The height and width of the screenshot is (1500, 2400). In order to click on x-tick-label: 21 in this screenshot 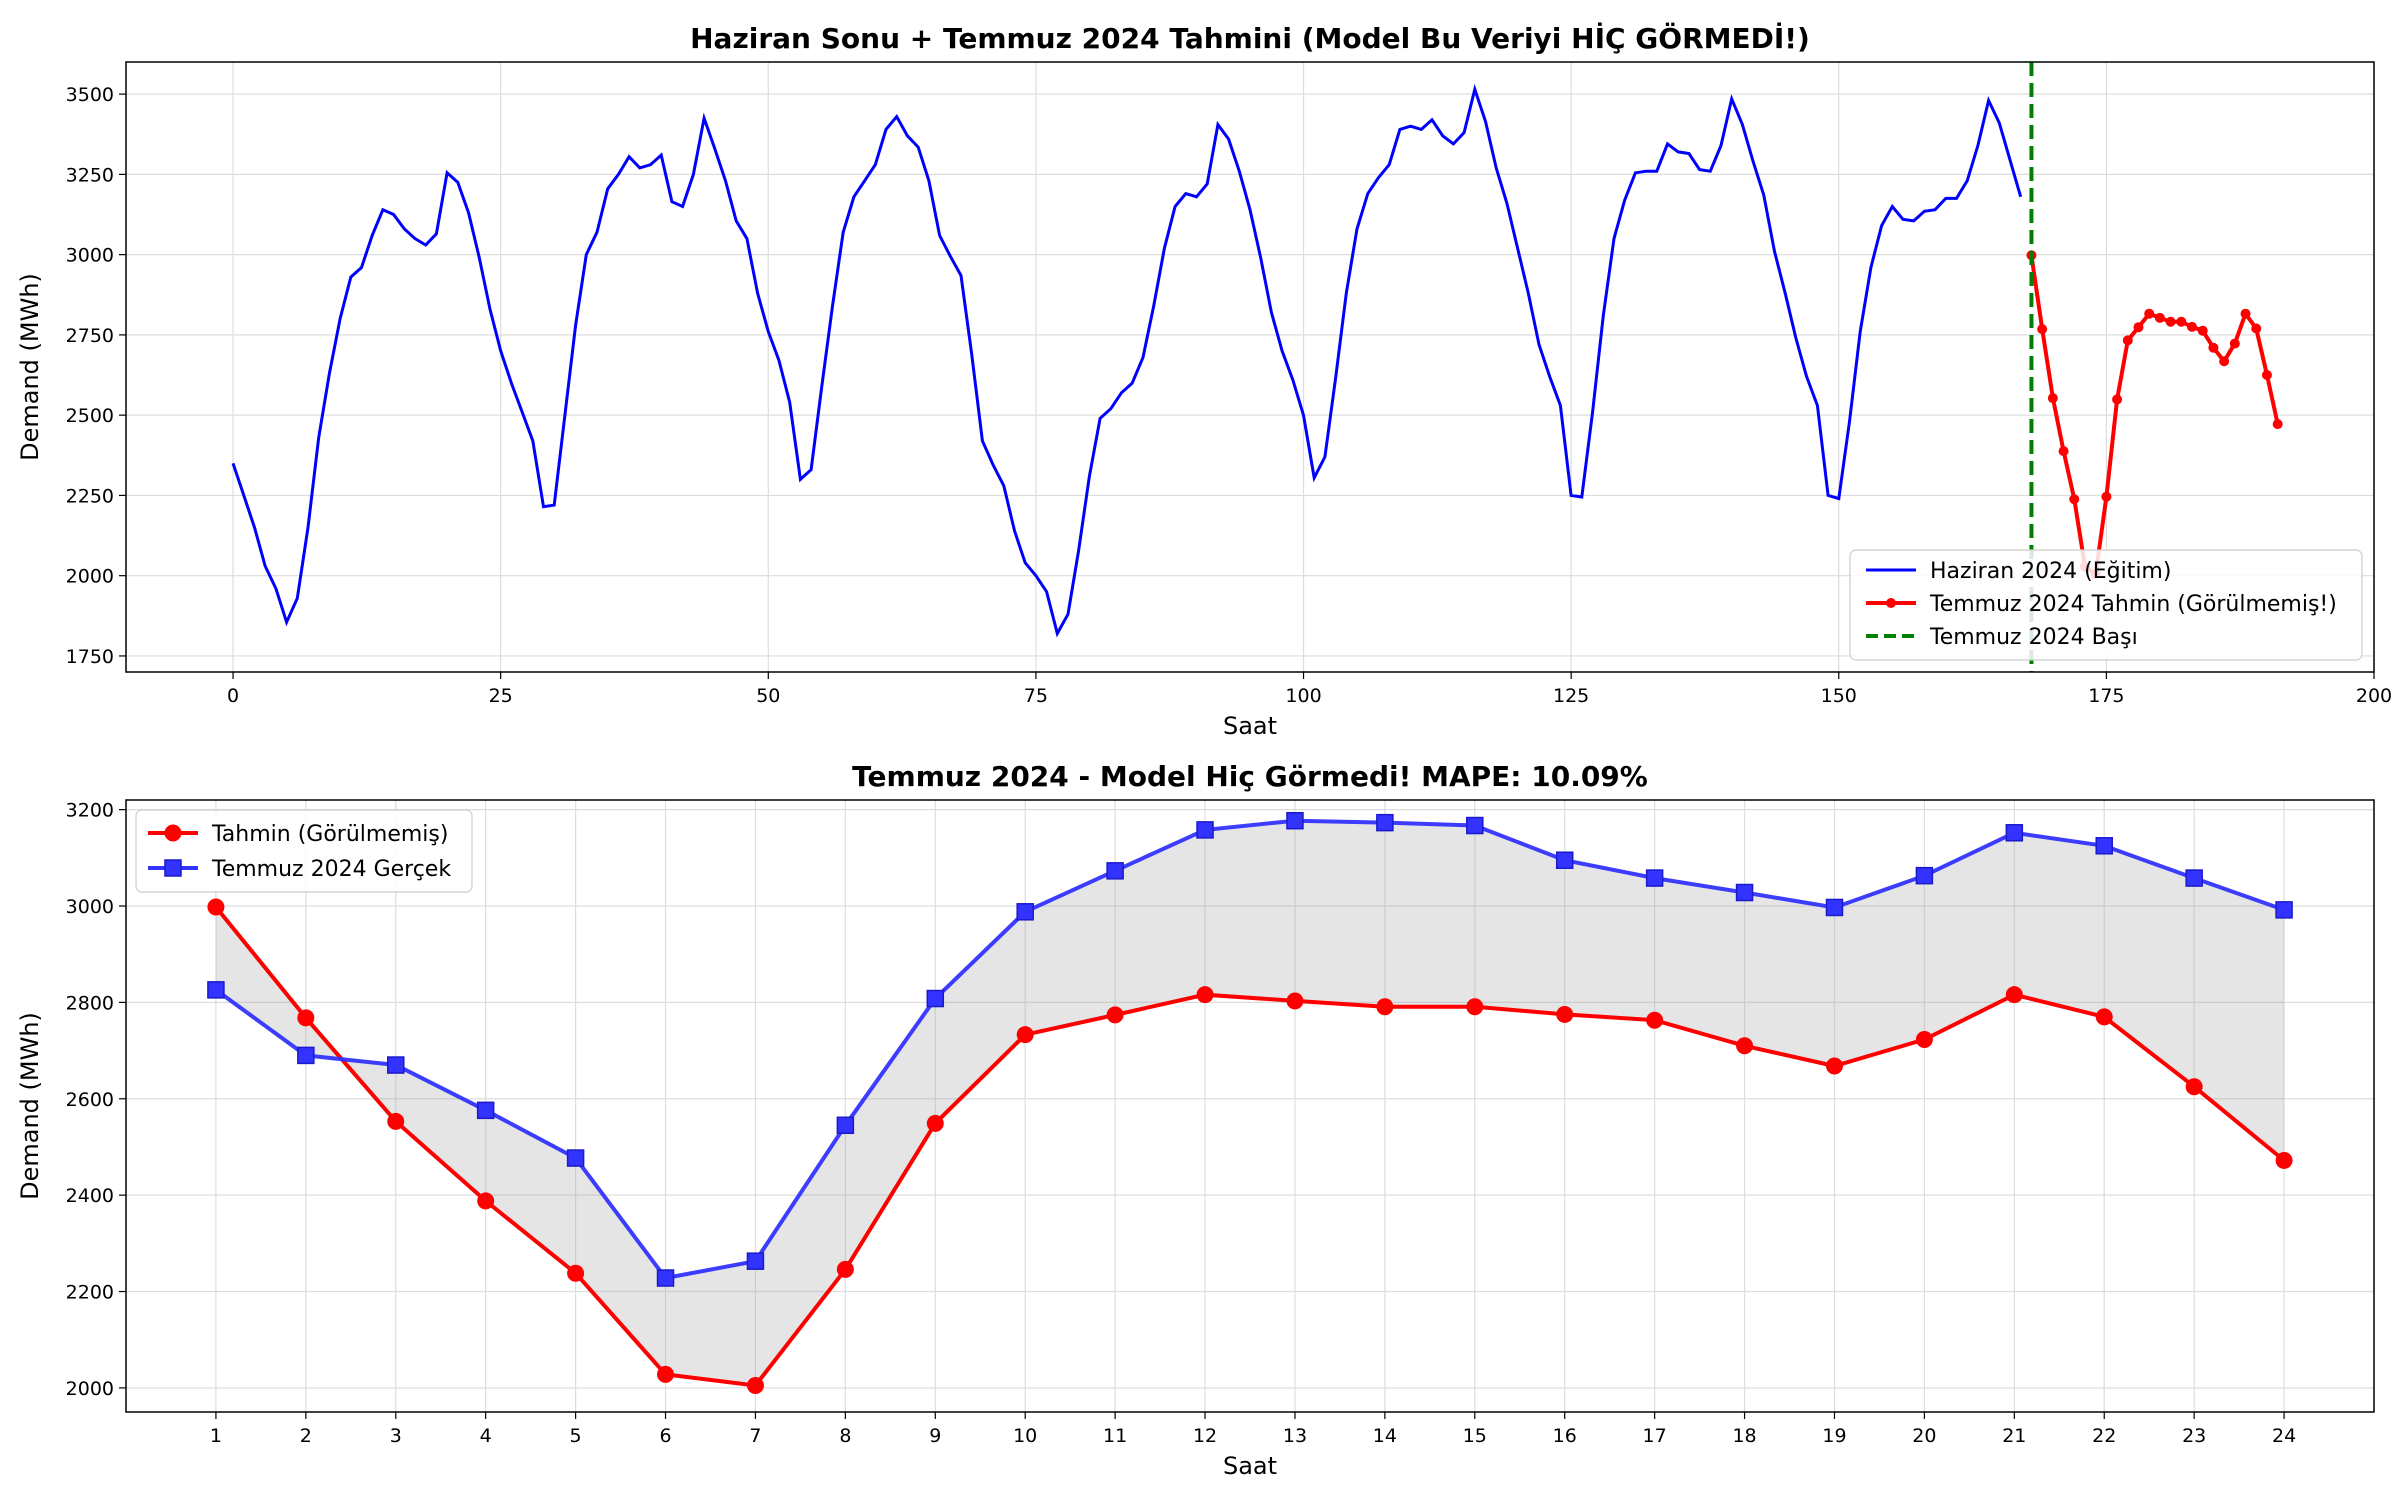, I will do `click(2014, 1436)`.